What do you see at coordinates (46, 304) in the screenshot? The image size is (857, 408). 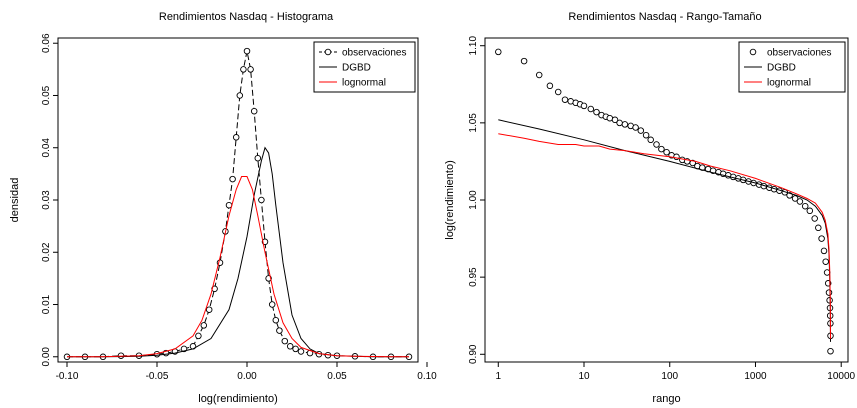 I see `y-tick-label: 0.01` at bounding box center [46, 304].